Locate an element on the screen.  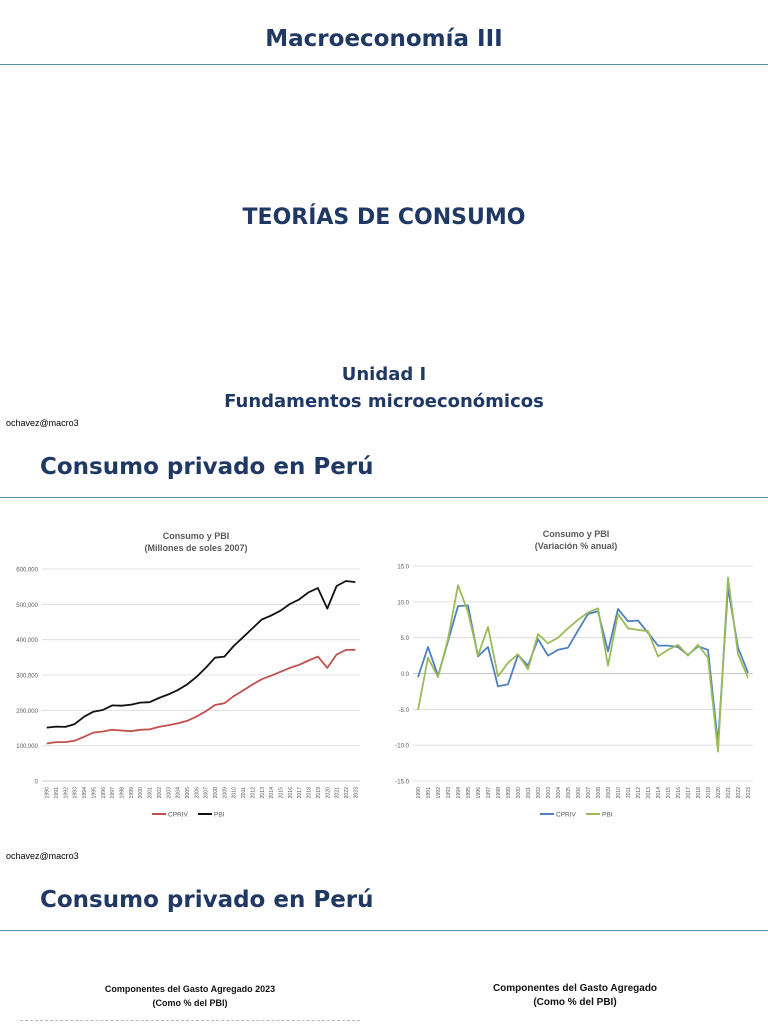
title-divider is located at coordinates (384, 64).